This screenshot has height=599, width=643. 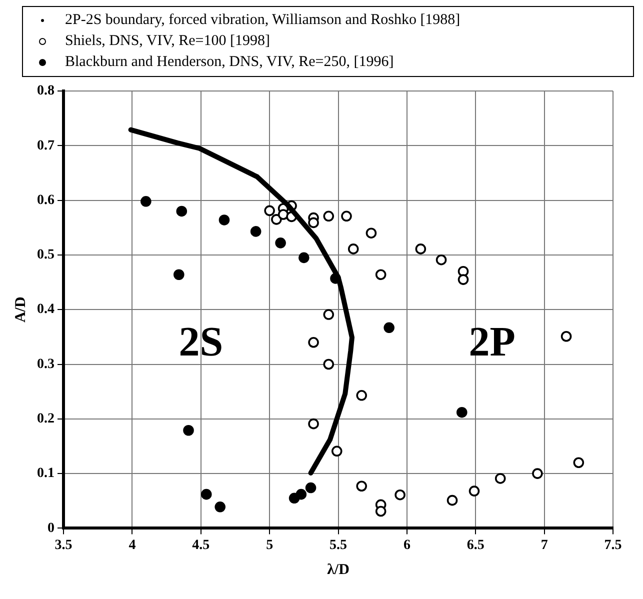 What do you see at coordinates (132, 546) in the screenshot?
I see `x-tick-label: 4` at bounding box center [132, 546].